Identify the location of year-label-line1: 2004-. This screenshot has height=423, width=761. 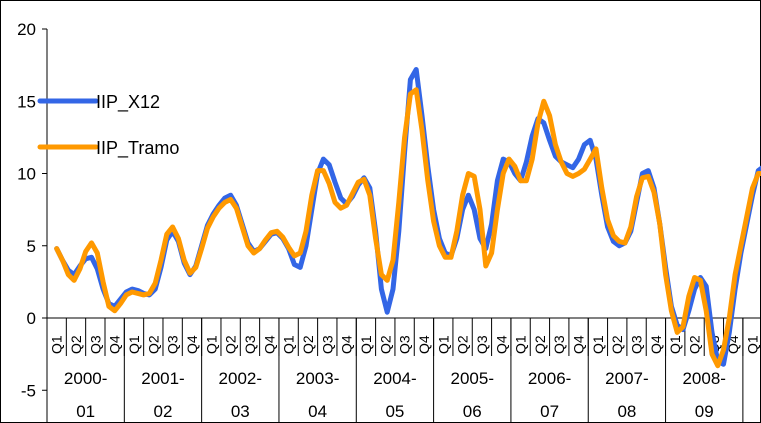
(394, 378).